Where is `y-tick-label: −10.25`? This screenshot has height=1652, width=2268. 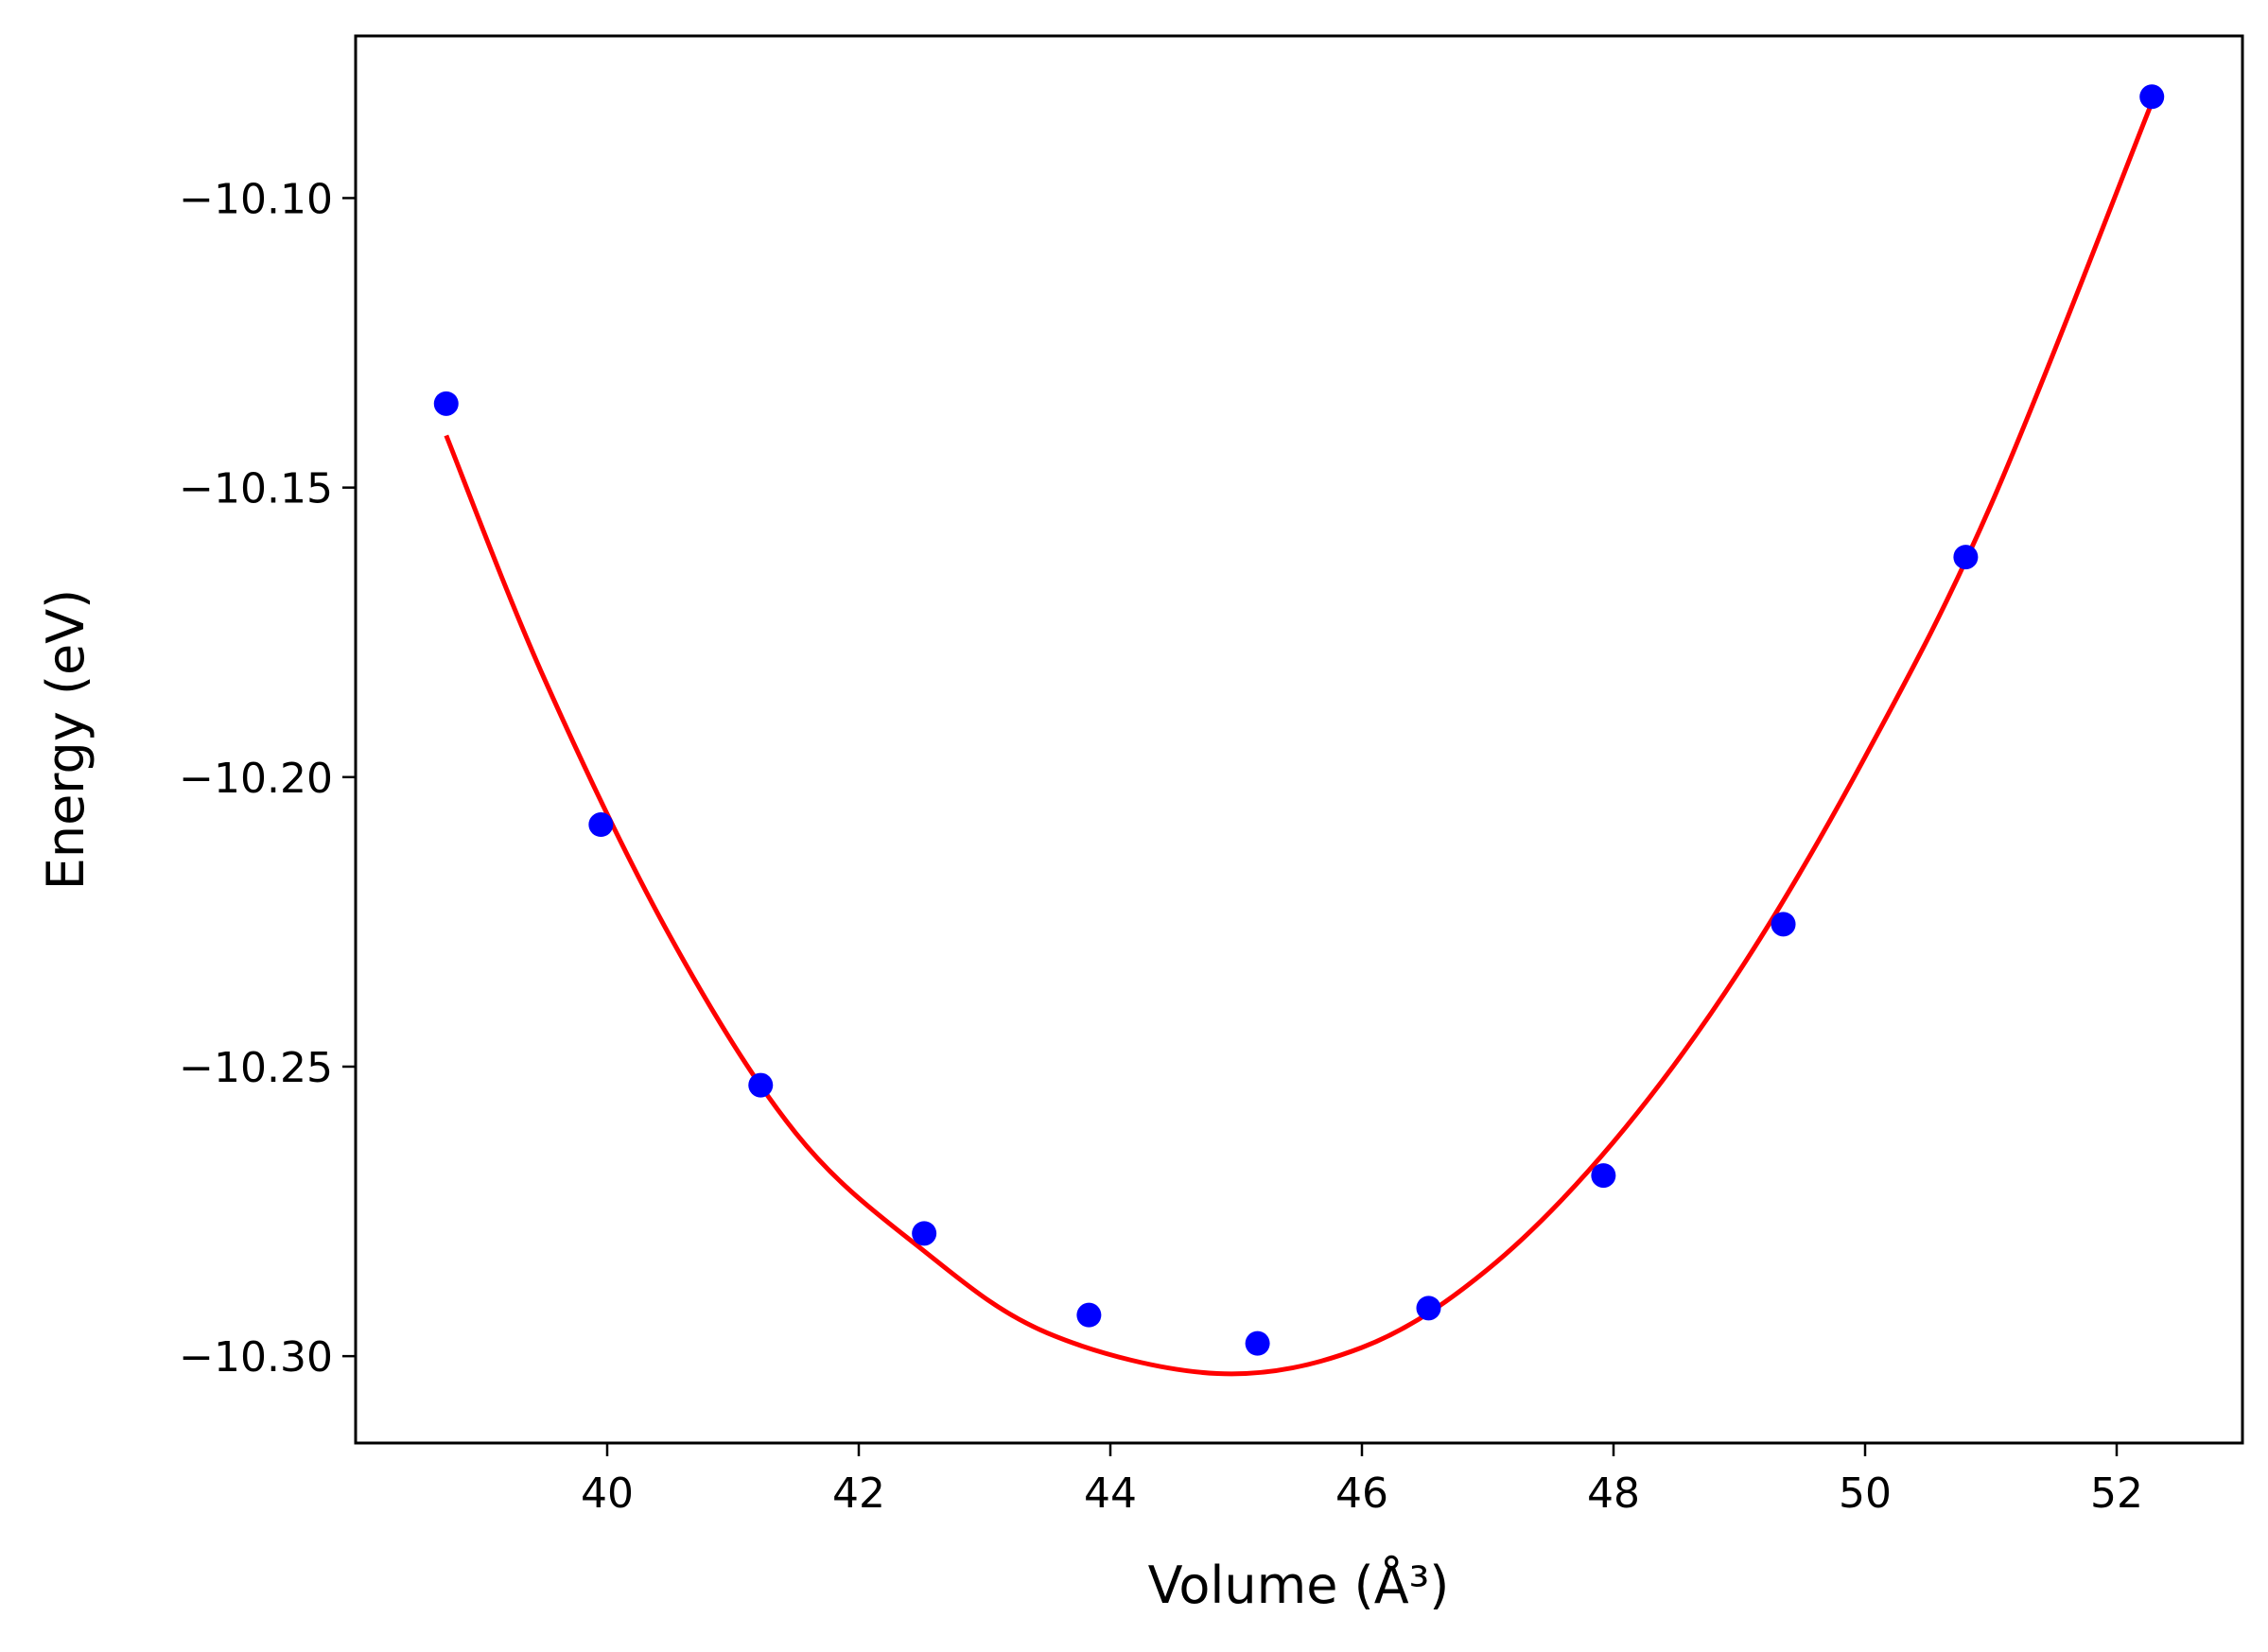
y-tick-label: −10.25 is located at coordinates (256, 1068).